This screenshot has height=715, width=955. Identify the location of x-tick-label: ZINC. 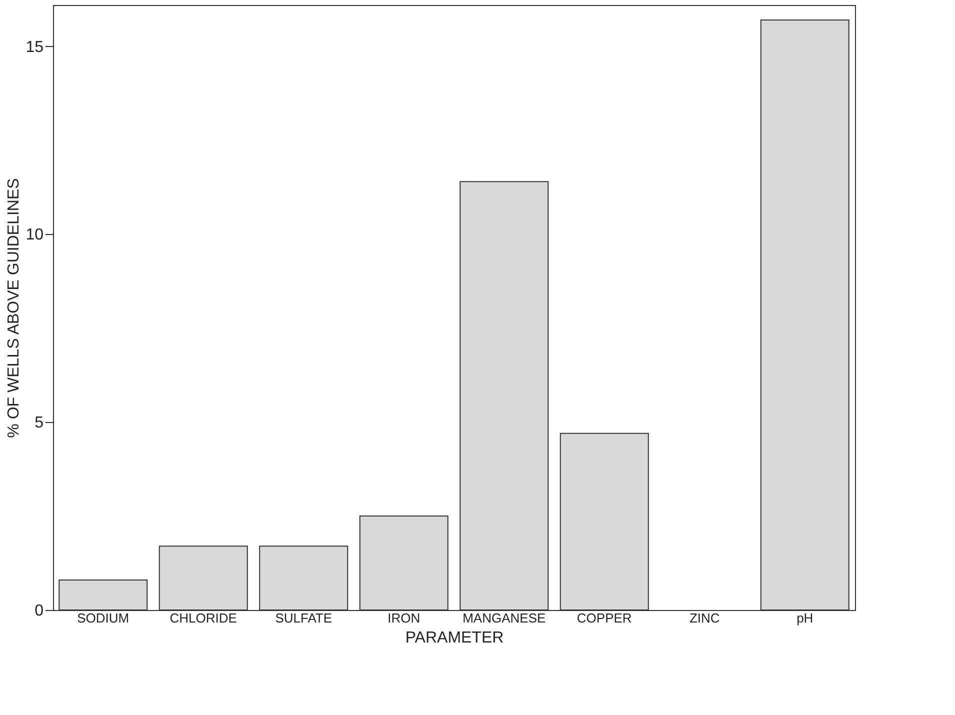
(704, 618).